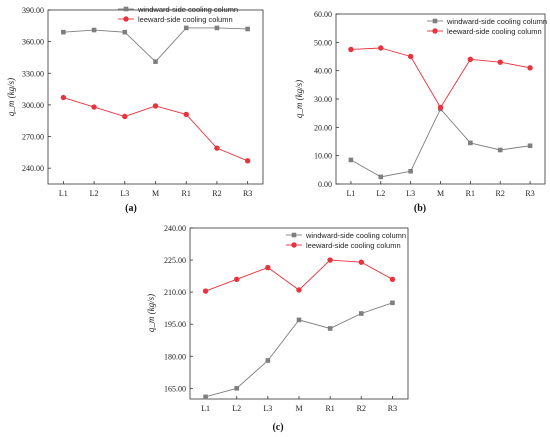 This screenshot has height=437, width=550. What do you see at coordinates (175, 260) in the screenshot?
I see `y-tick-label: 225.00` at bounding box center [175, 260].